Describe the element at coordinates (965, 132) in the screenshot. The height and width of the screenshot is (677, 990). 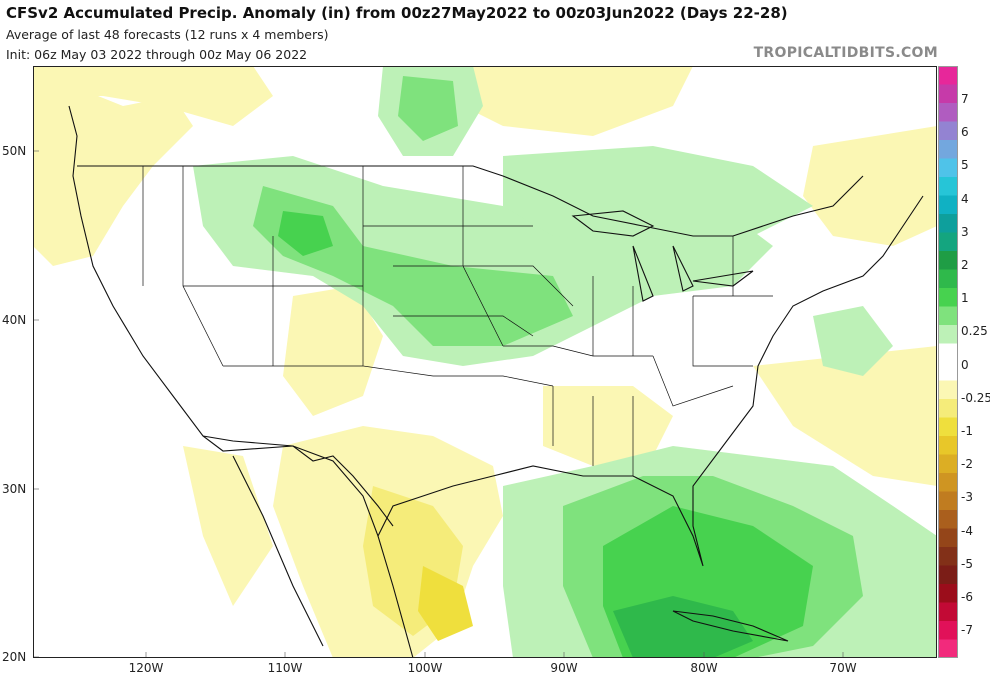
I see `colorbar-label: 6` at that location.